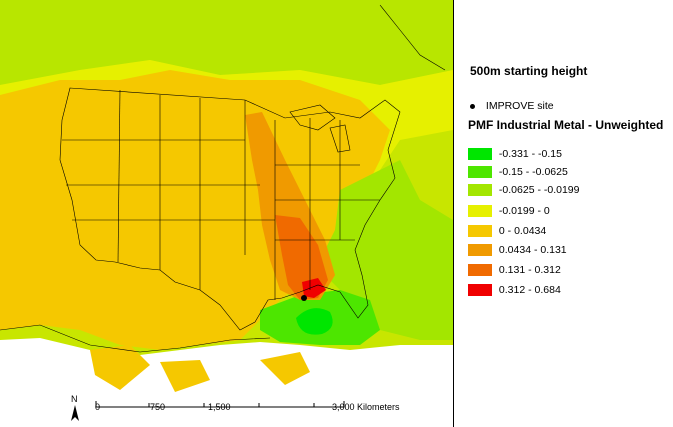  What do you see at coordinates (566, 125) in the screenshot?
I see `legend-title: PMF Industrial Metal - Unweighted` at bounding box center [566, 125].